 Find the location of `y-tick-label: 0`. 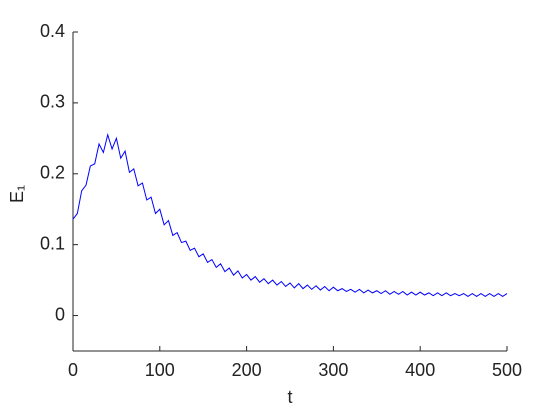

y-tick-label: 0 is located at coordinates (60, 314).